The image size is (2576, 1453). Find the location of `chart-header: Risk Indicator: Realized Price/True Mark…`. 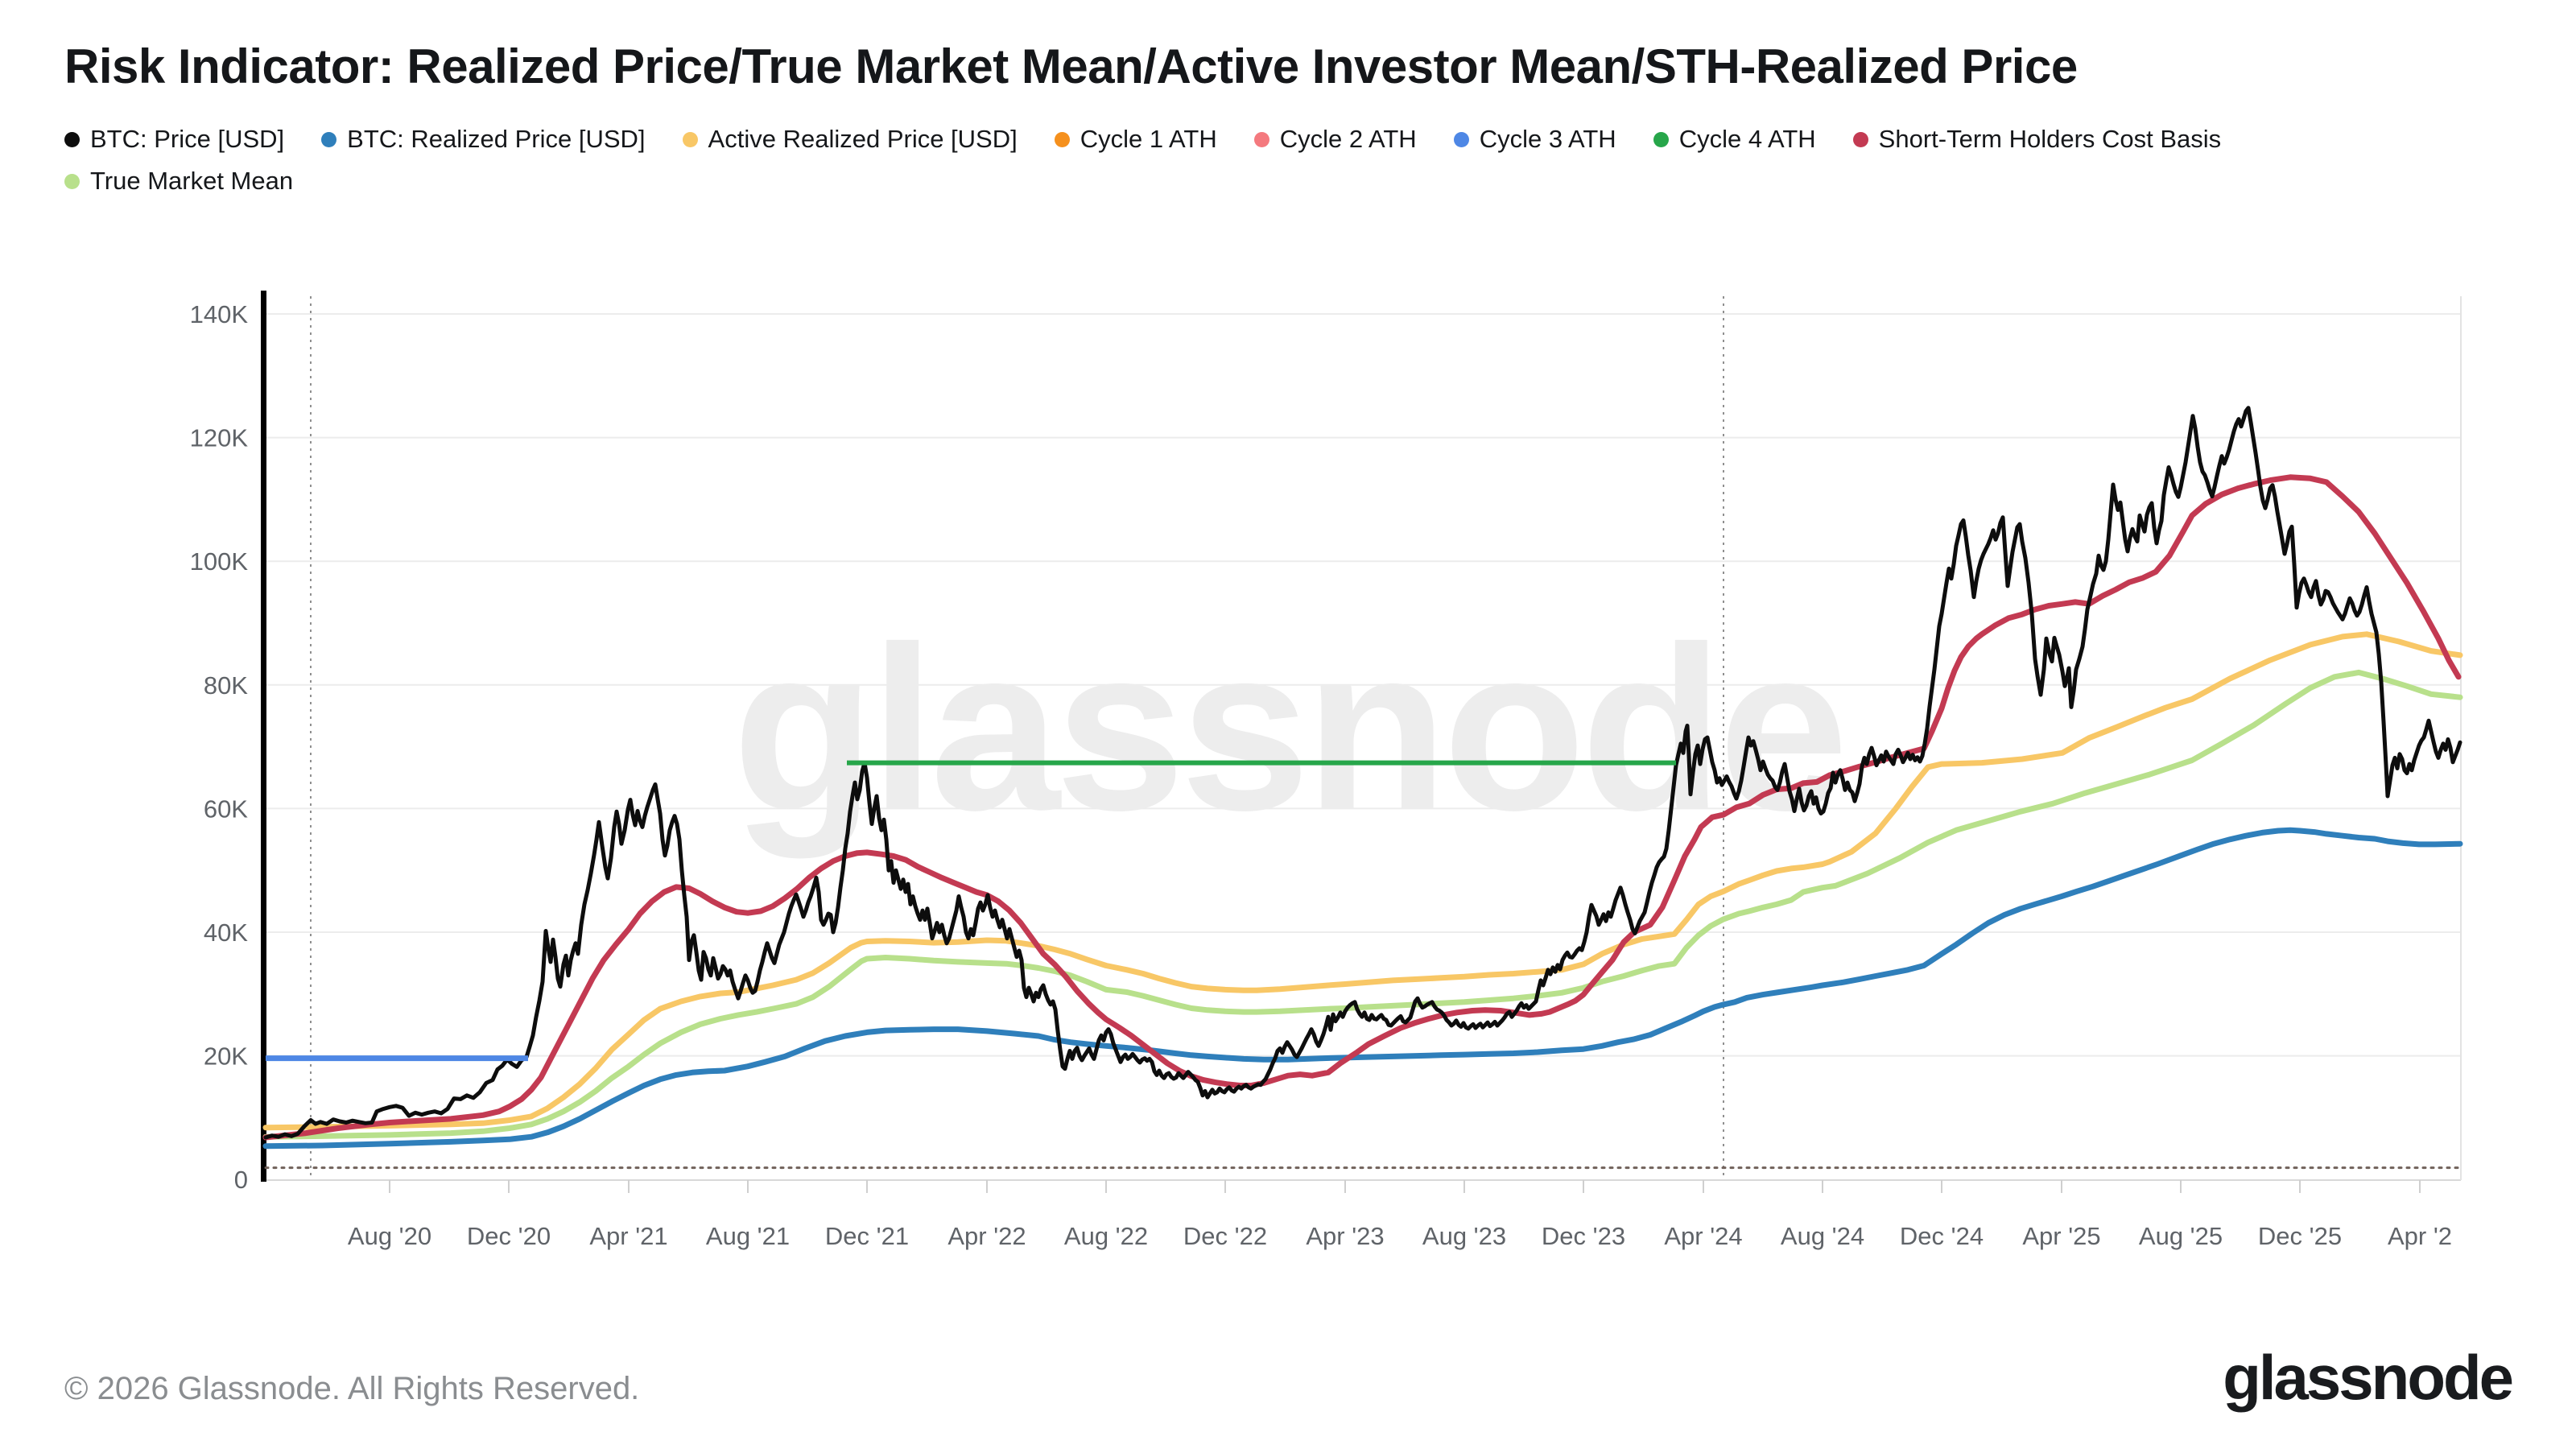

chart-header: Risk Indicator: Realized Price/True Mark… is located at coordinates (1296, 118).